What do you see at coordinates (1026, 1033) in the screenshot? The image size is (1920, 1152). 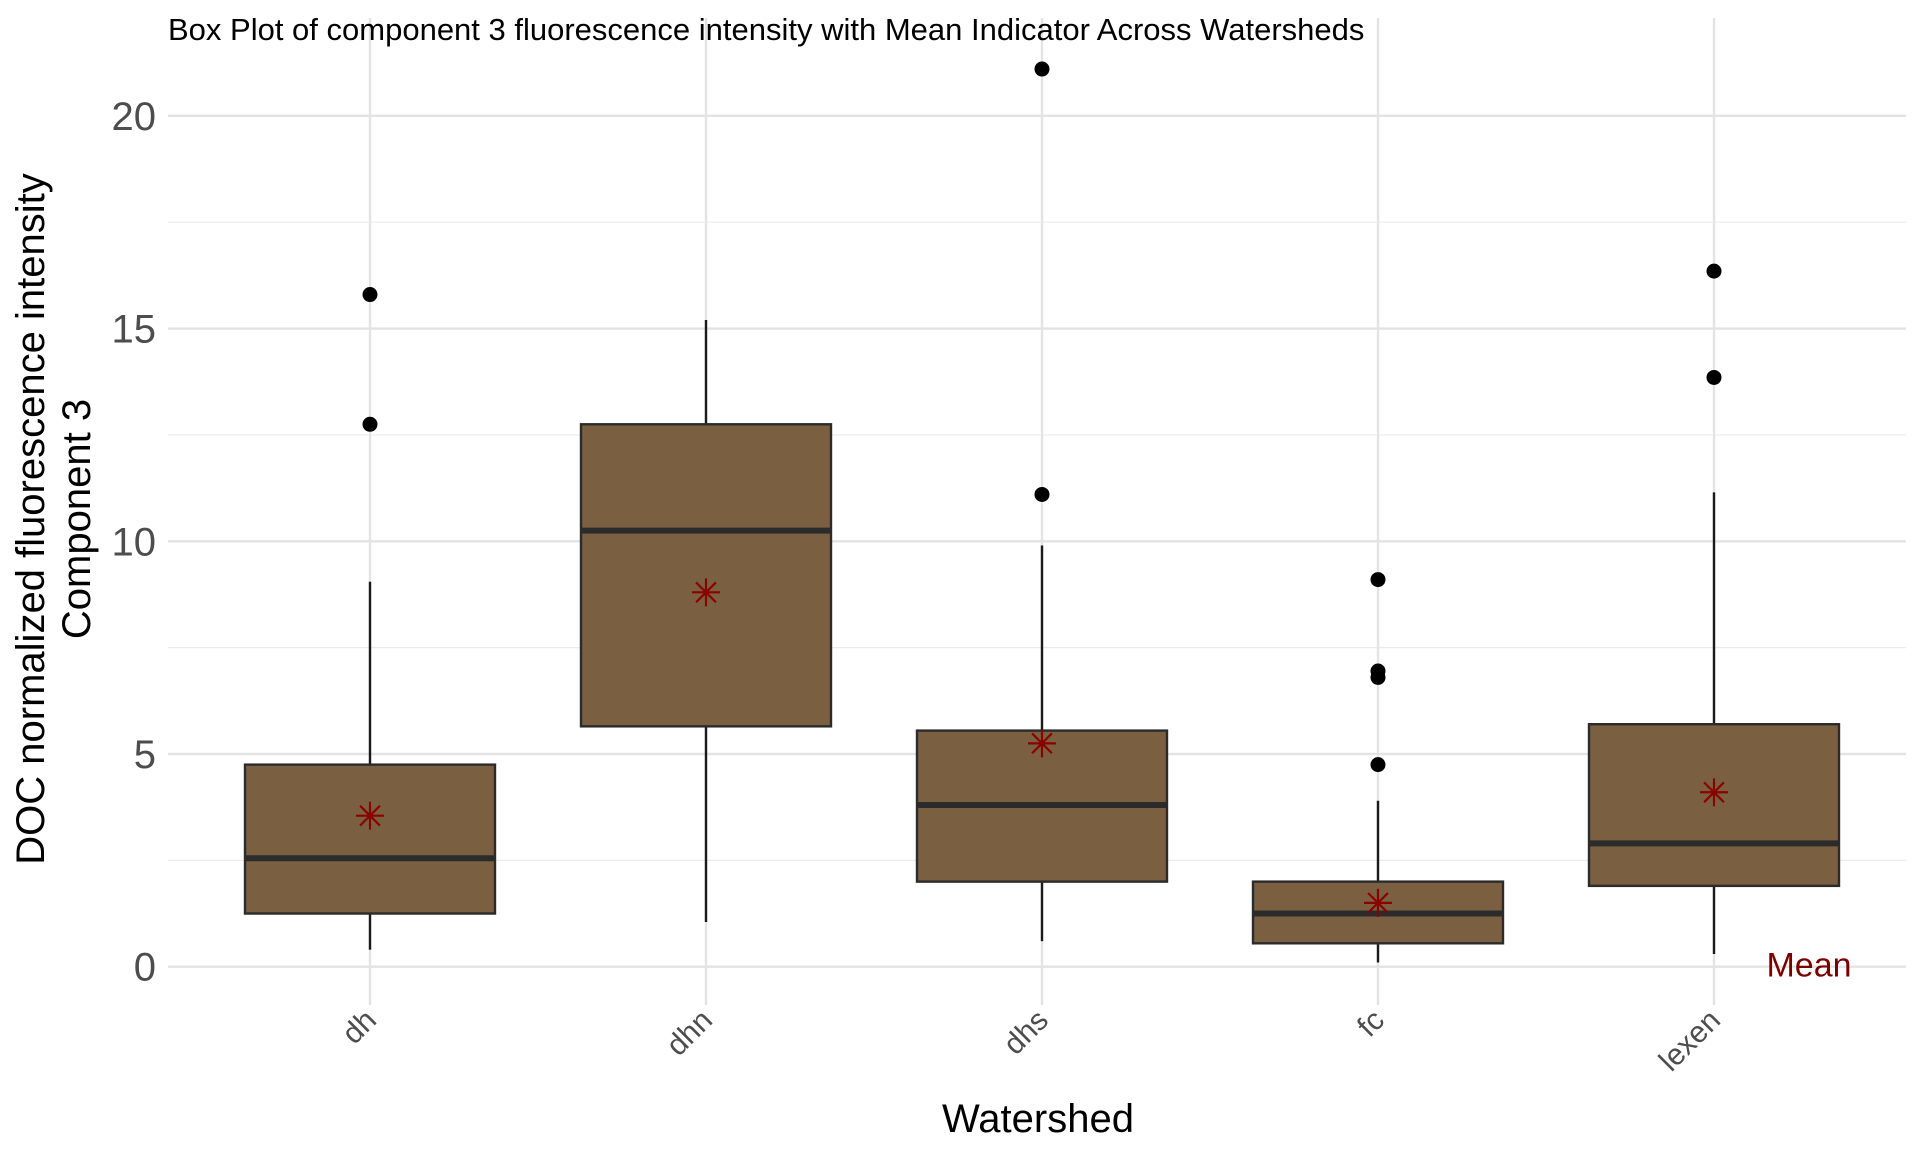 I see `x-tick-label: dhs` at bounding box center [1026, 1033].